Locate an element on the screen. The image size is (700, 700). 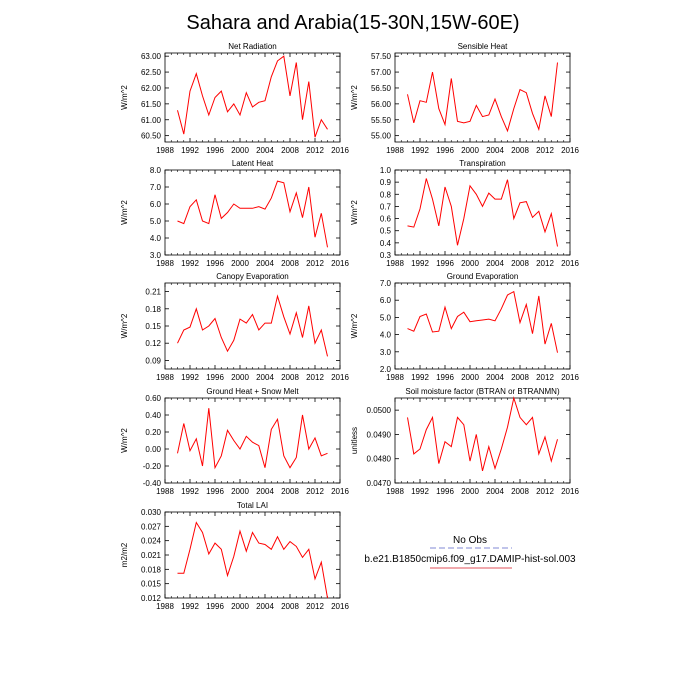
y-tick-label: 8.0 is located at coordinates (156, 170).